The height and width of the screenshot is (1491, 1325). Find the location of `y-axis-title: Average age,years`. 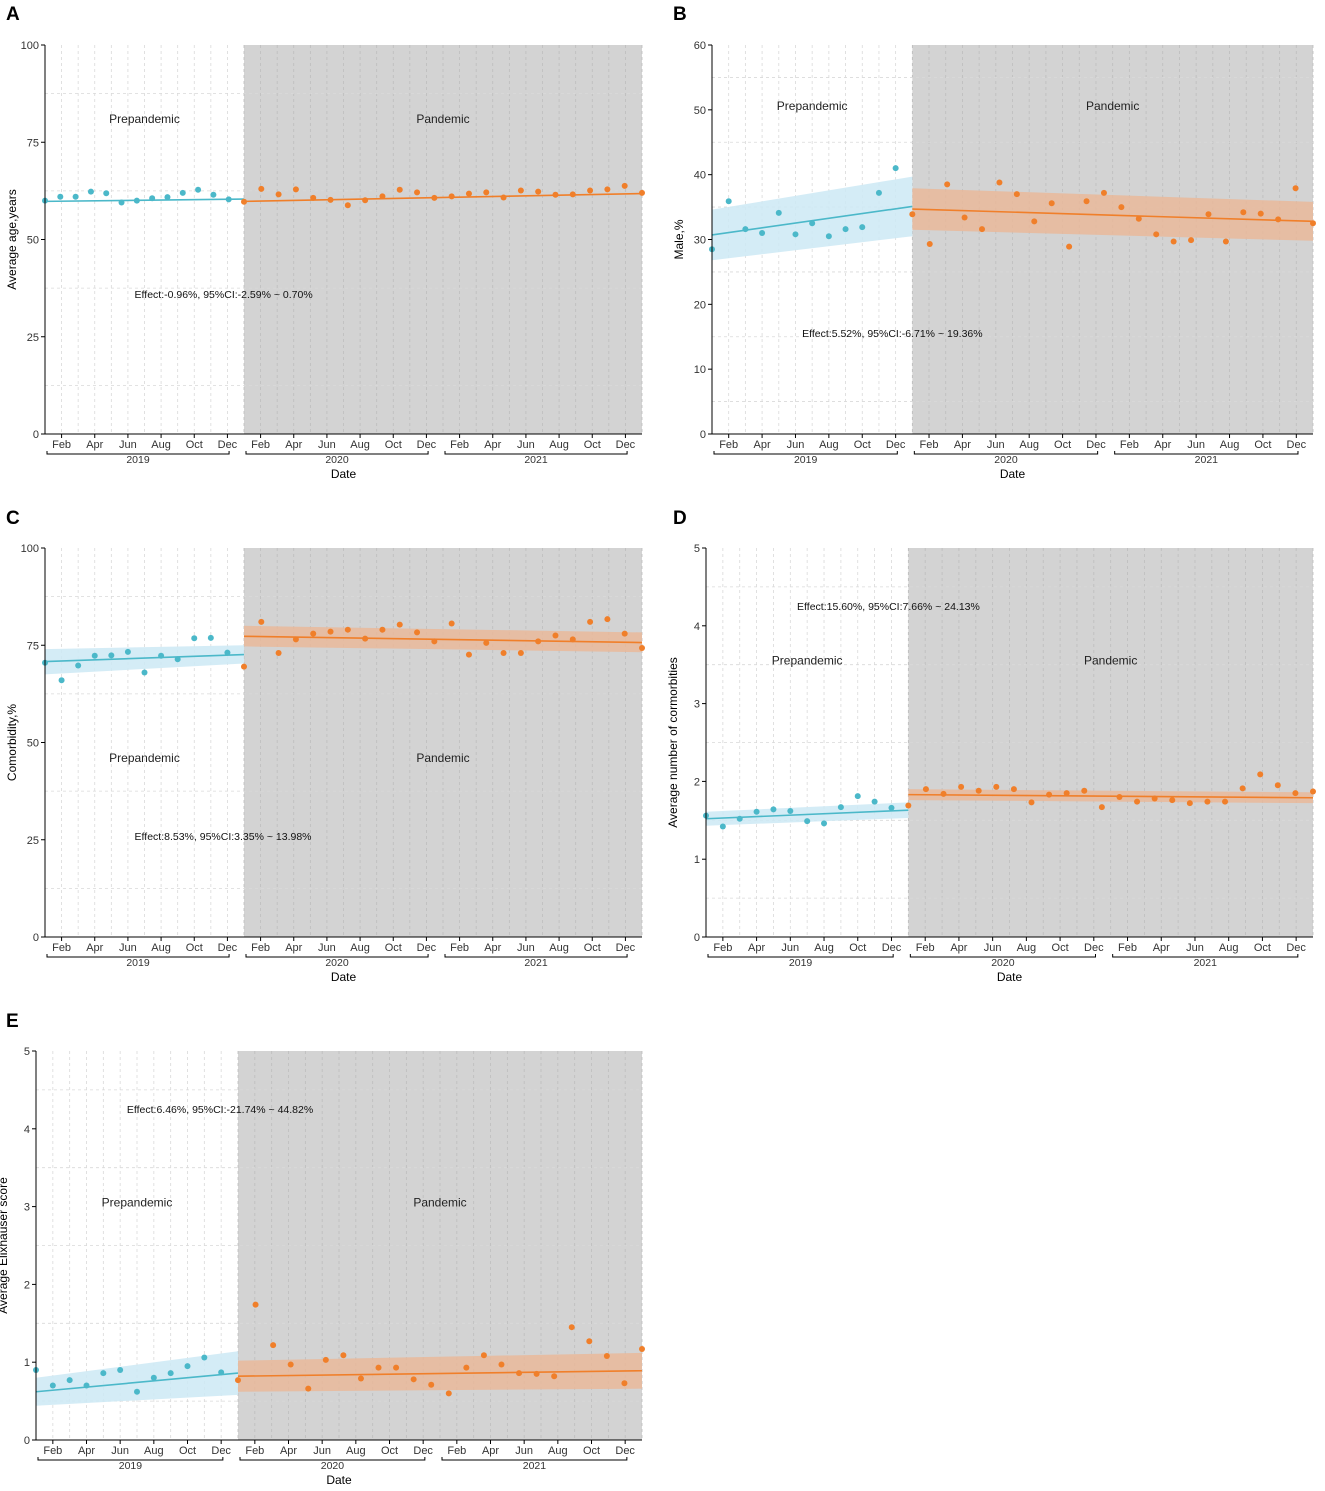

y-axis-title: Average age,years is located at coordinates (12, 239).